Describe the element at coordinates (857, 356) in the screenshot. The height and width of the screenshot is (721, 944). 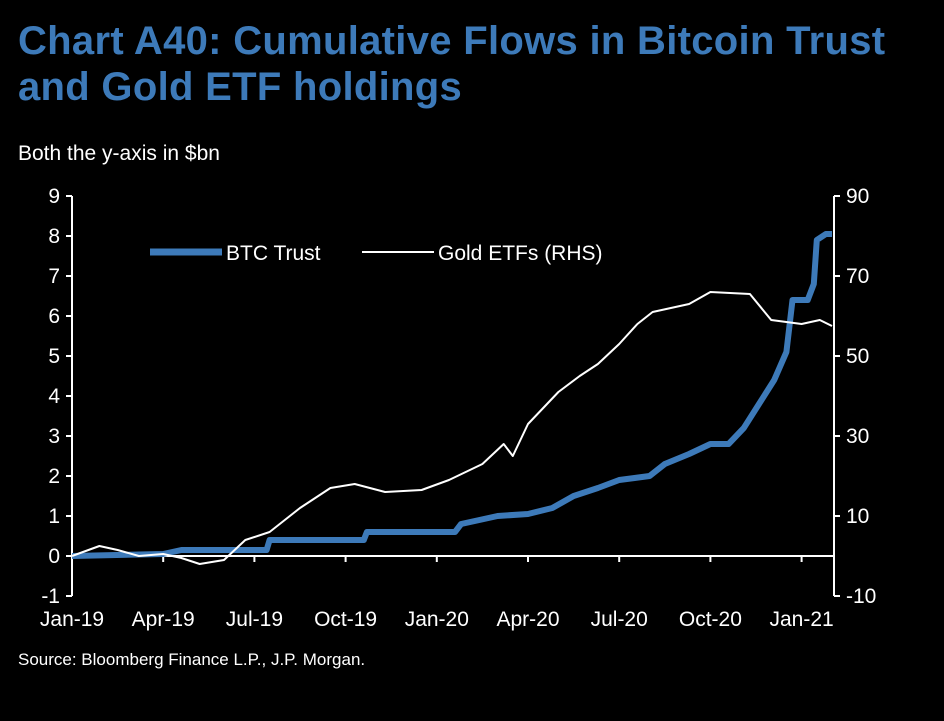
I see `right-tick-label: 50` at that location.